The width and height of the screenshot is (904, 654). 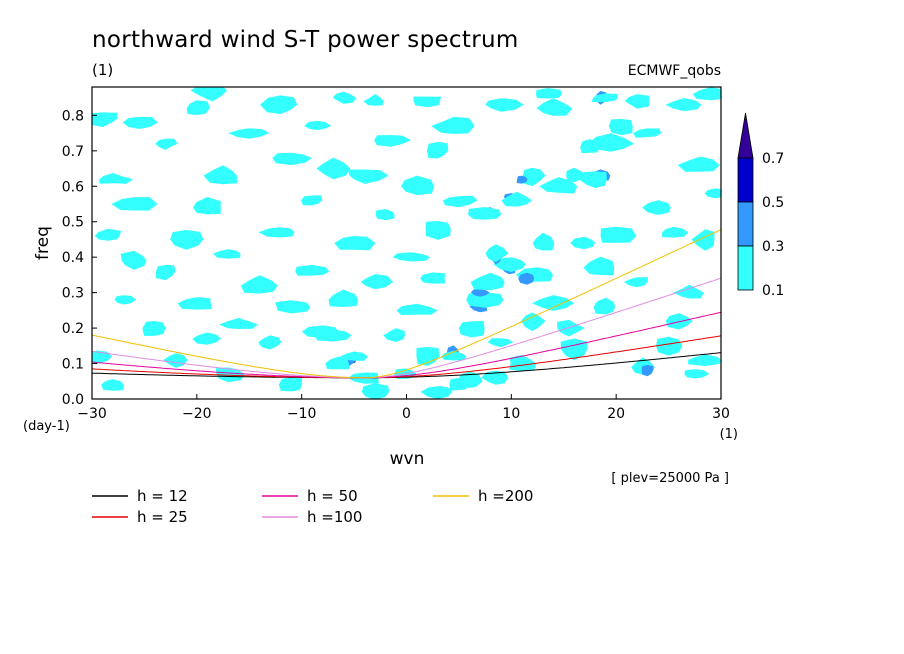 I want to click on legend-label: h = 50, so click(x=332, y=496).